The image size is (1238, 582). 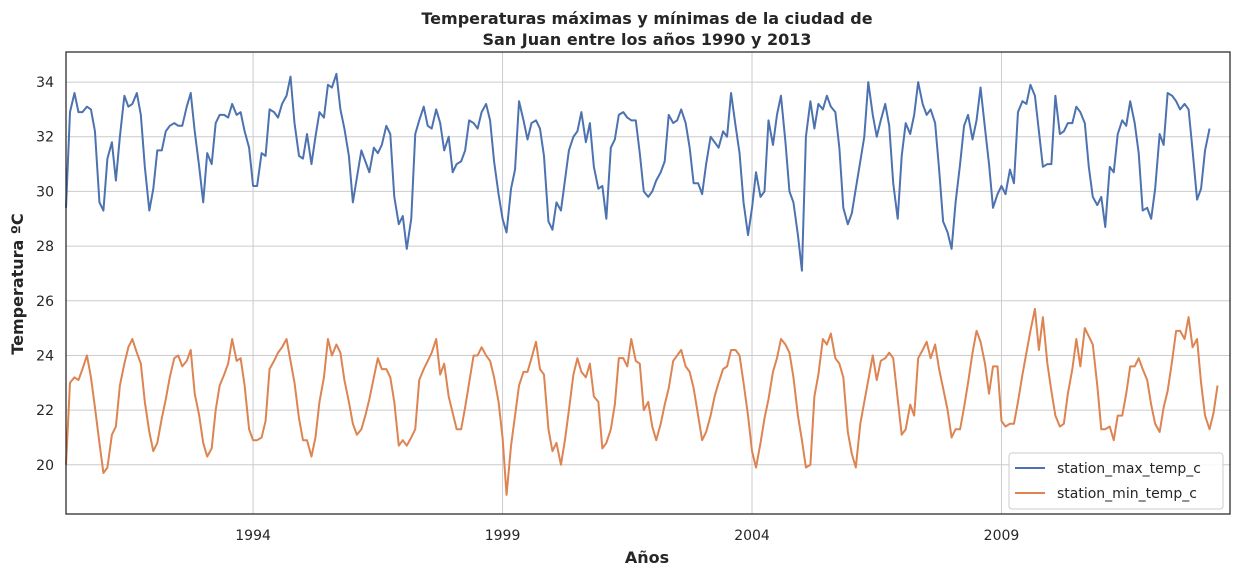 I want to click on x-tick-label: 1999, so click(x=503, y=536).